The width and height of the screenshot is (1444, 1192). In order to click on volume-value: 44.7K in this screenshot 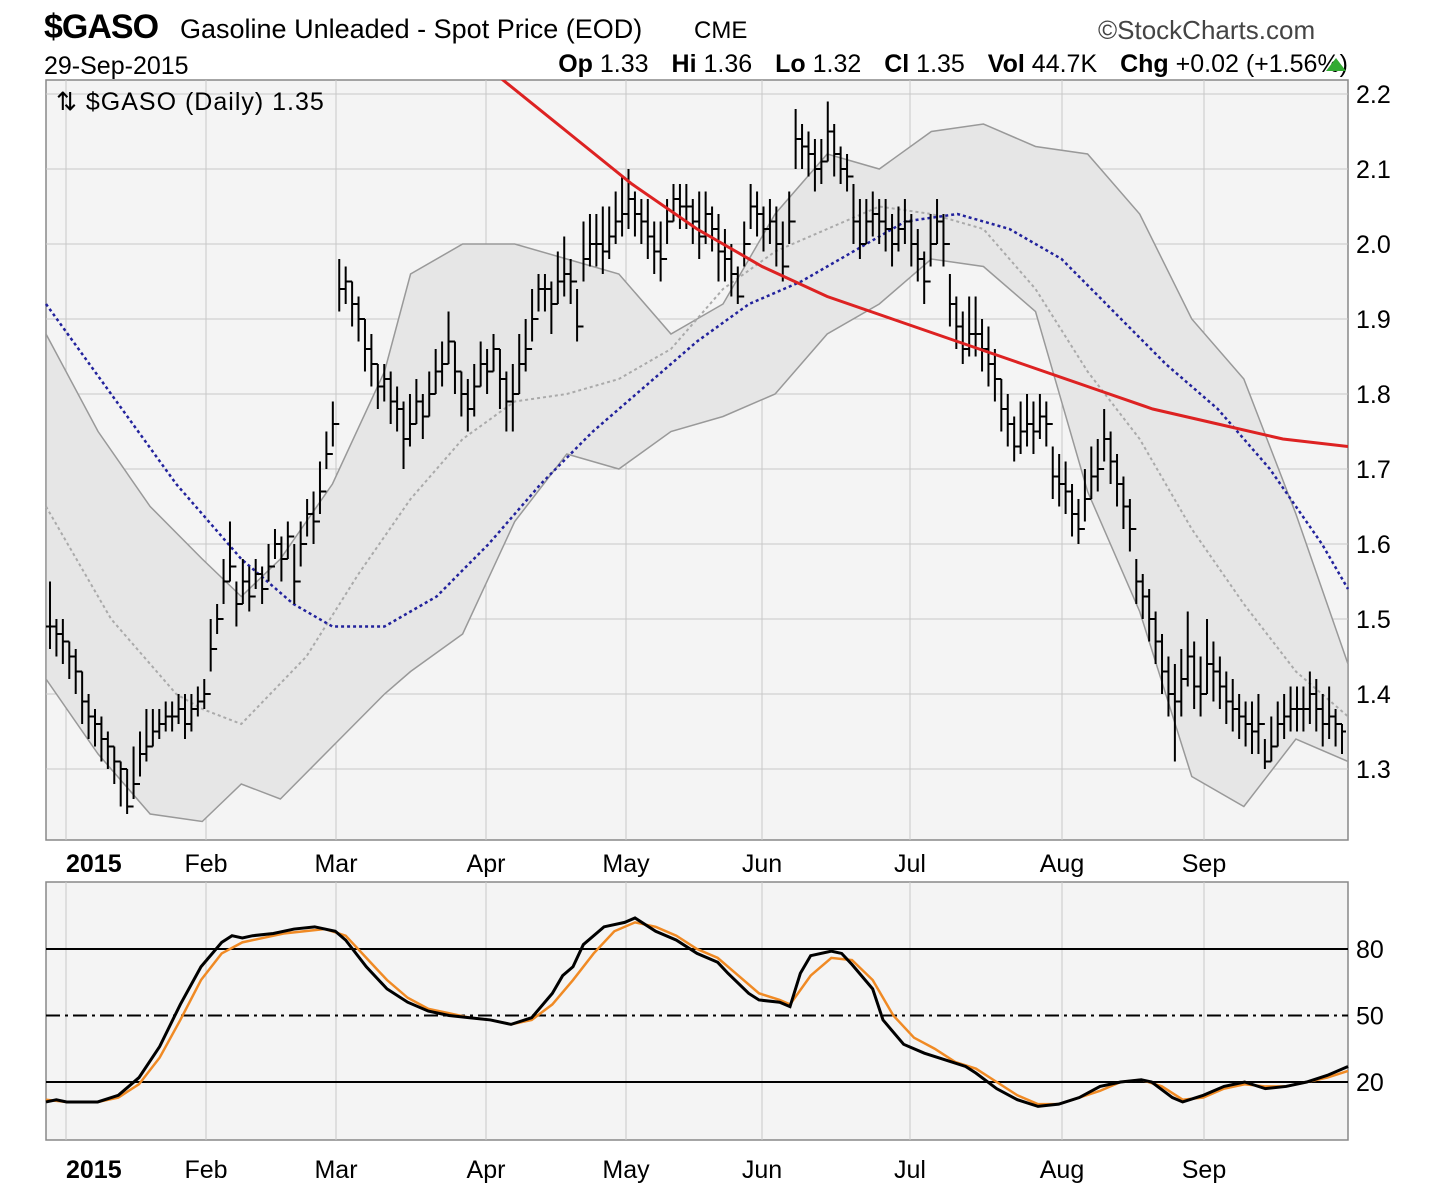, I will do `click(1064, 64)`.